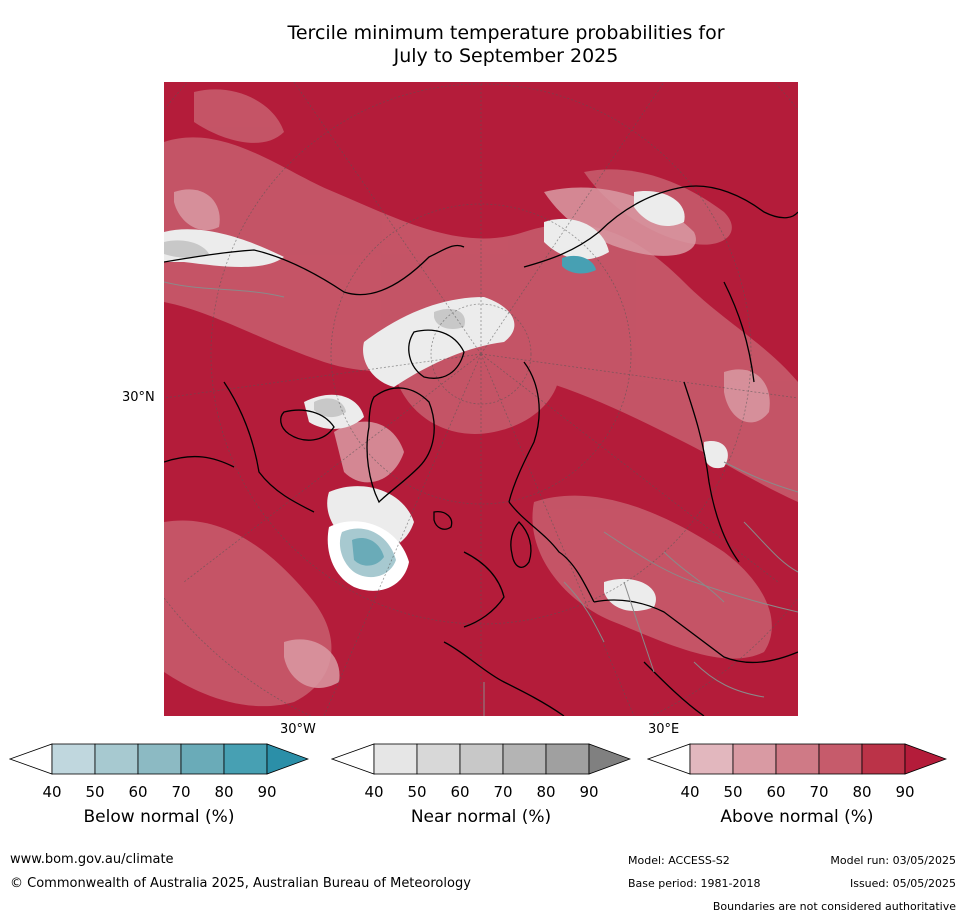 The image size is (965, 919). I want to click on longitude-label-30w: 30°W, so click(298, 729).